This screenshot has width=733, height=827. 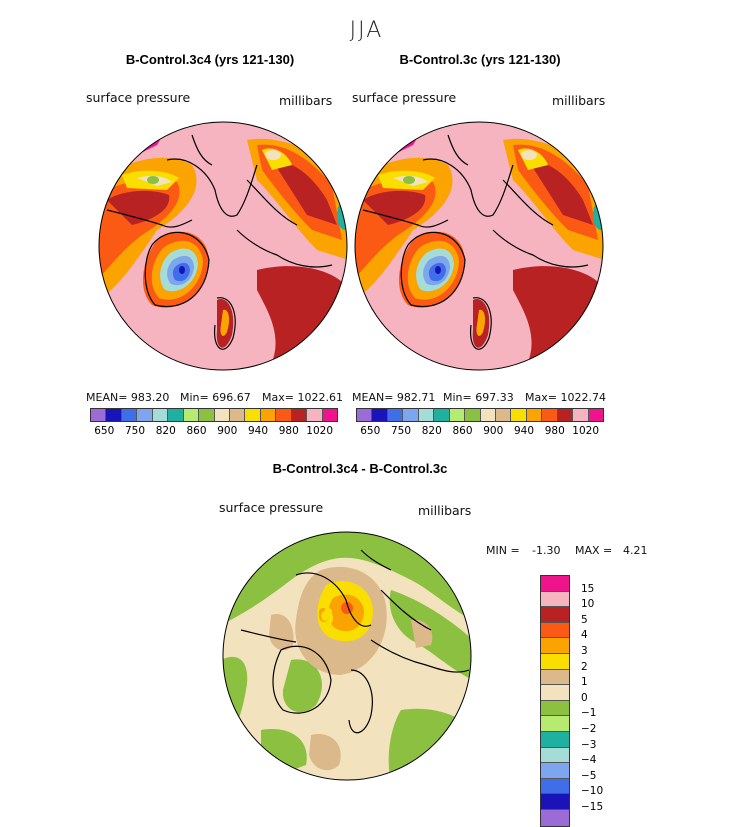 I want to click on colorbar-tick-label: −5, so click(x=589, y=775).